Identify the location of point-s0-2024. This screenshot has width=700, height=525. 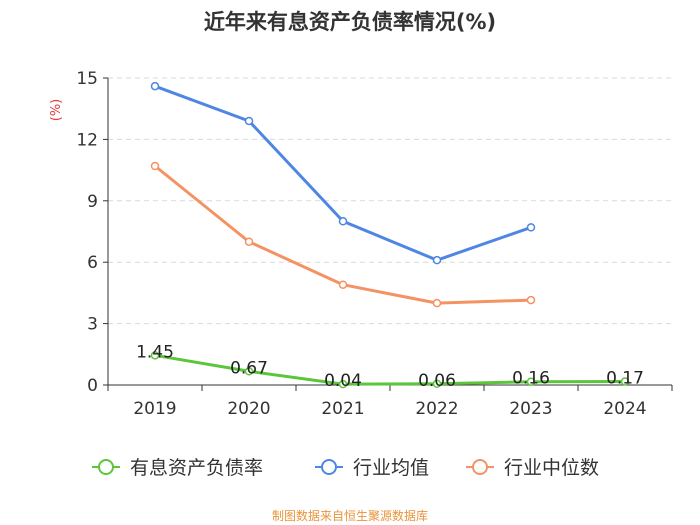
(625, 381).